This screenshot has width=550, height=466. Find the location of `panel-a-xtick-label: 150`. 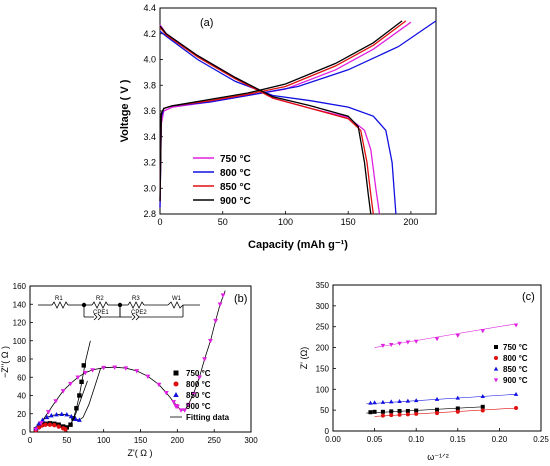

panel-a-xtick-label: 150 is located at coordinates (348, 222).